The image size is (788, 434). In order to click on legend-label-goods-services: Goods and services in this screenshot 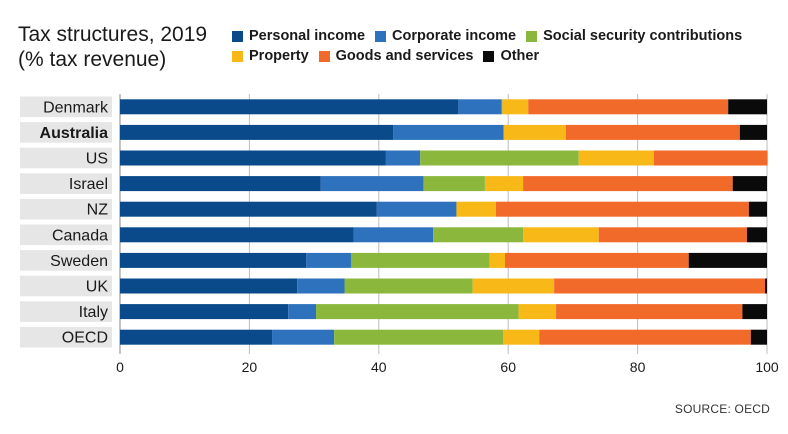, I will do `click(404, 56)`.